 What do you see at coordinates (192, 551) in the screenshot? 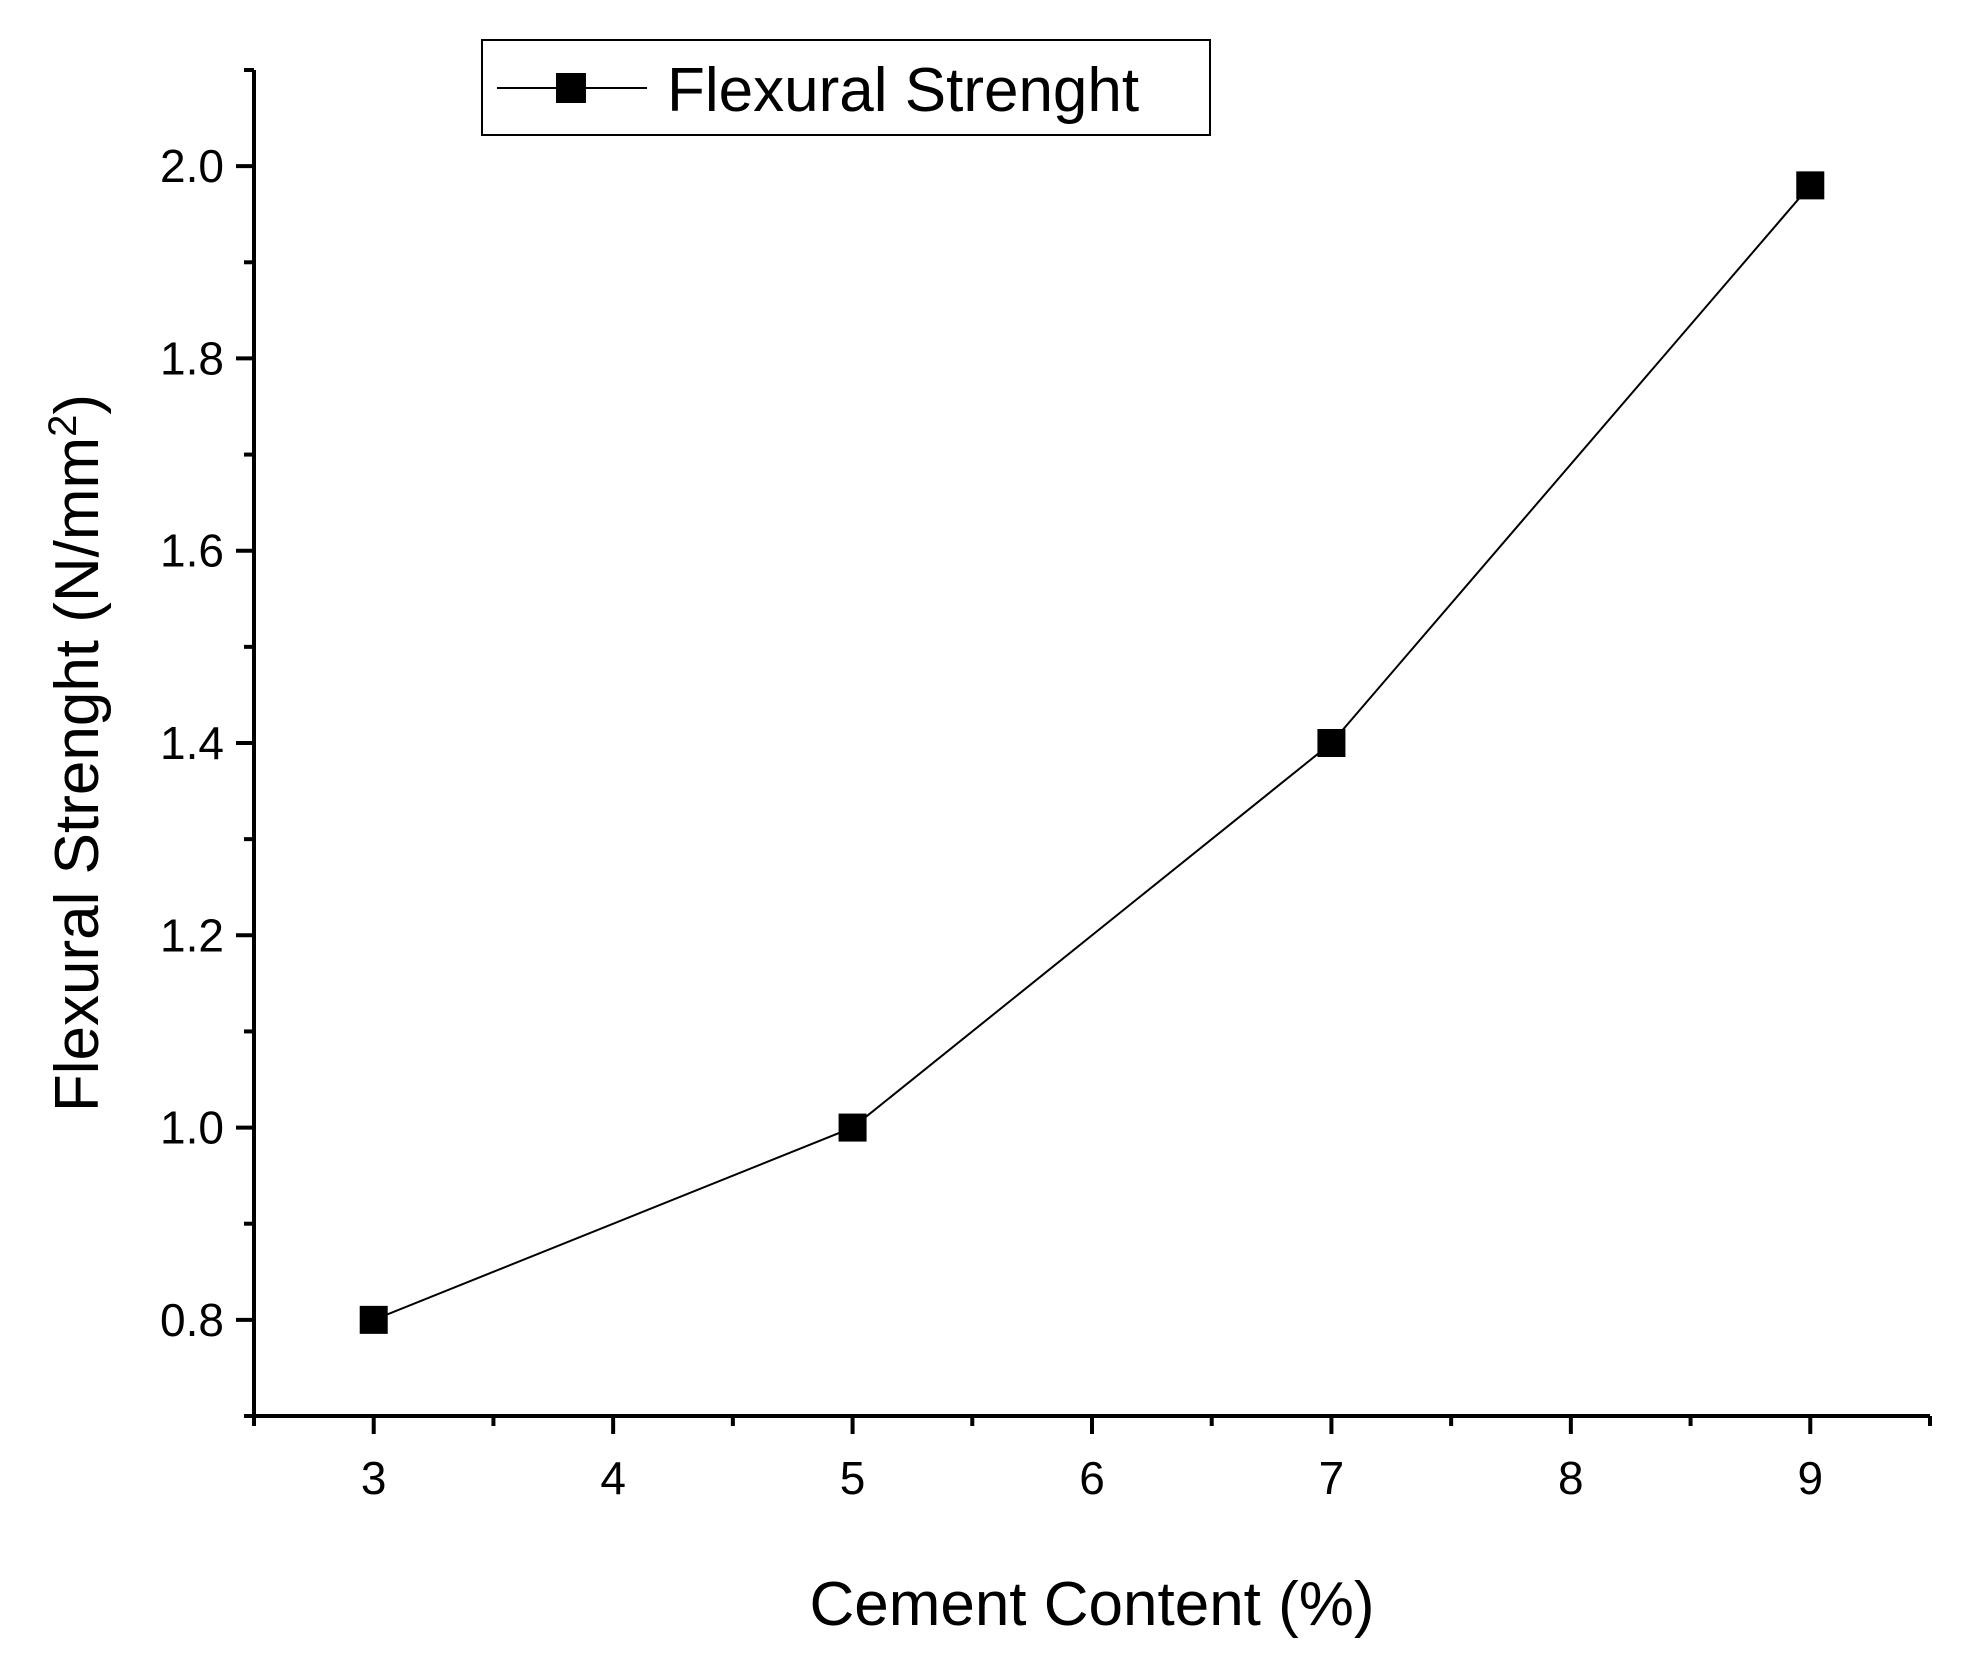
I see `y-tick-label: 1.6` at bounding box center [192, 551].